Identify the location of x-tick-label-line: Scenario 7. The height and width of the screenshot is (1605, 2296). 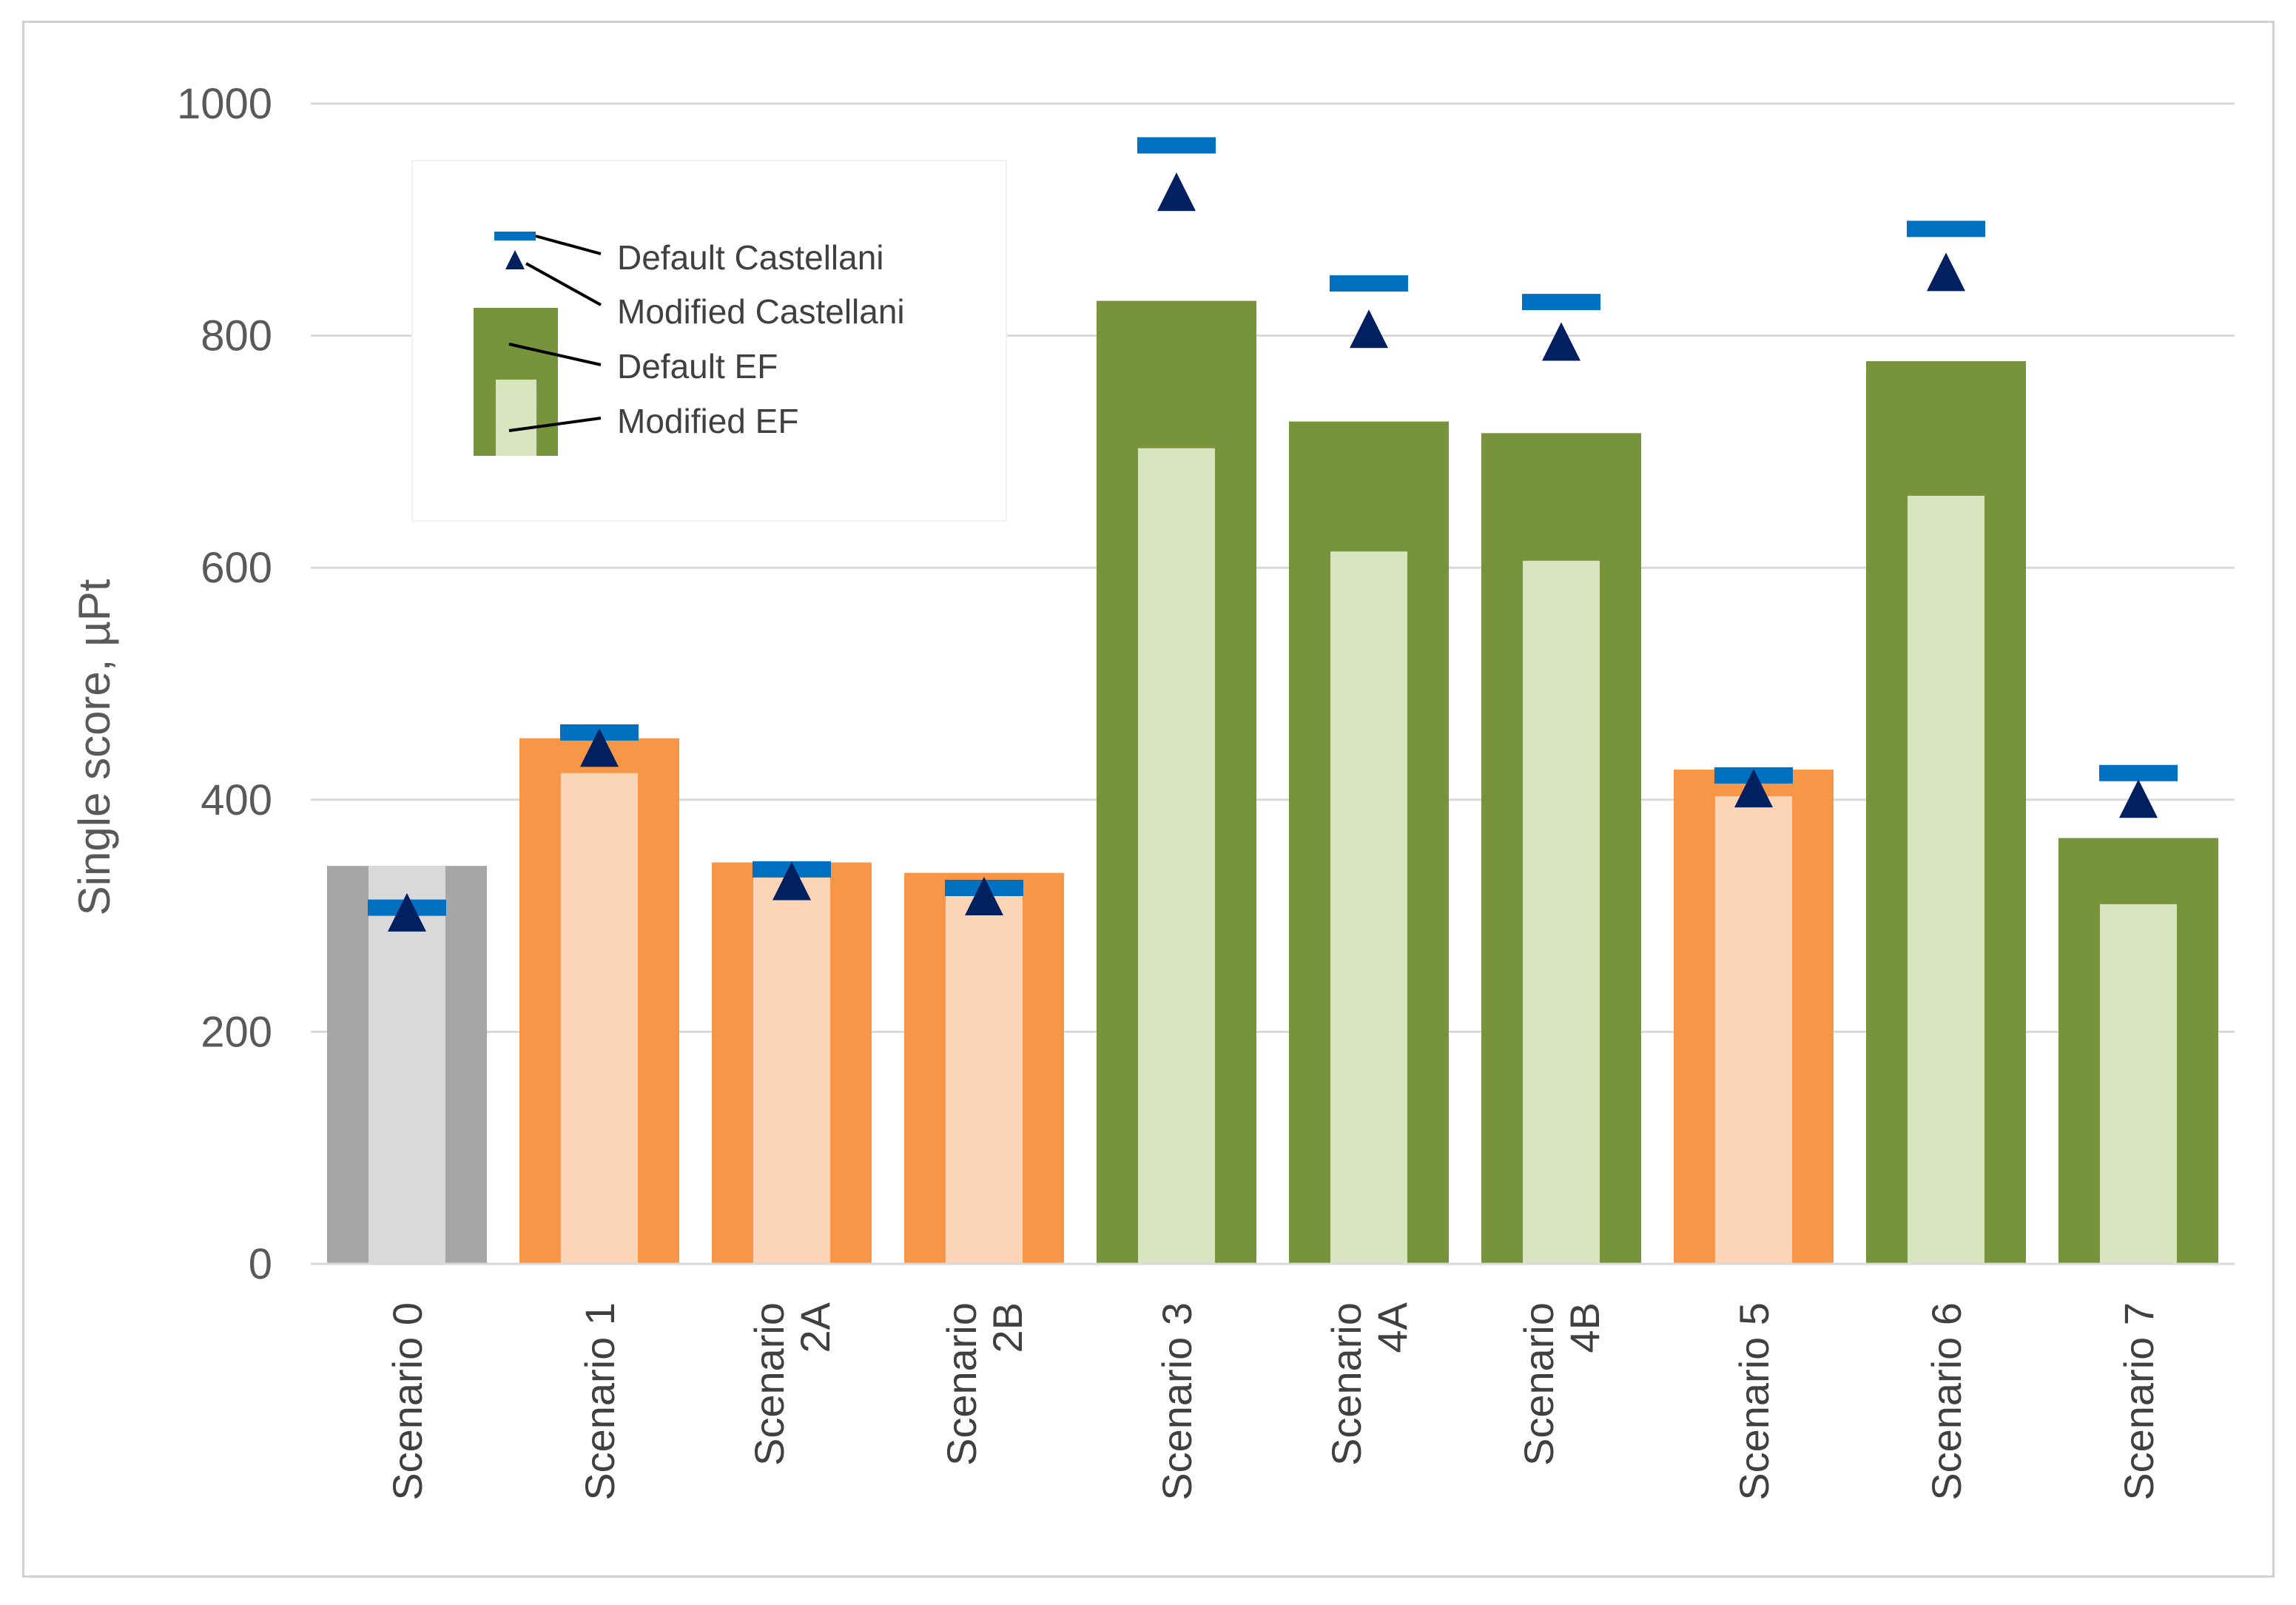
(2138, 1401).